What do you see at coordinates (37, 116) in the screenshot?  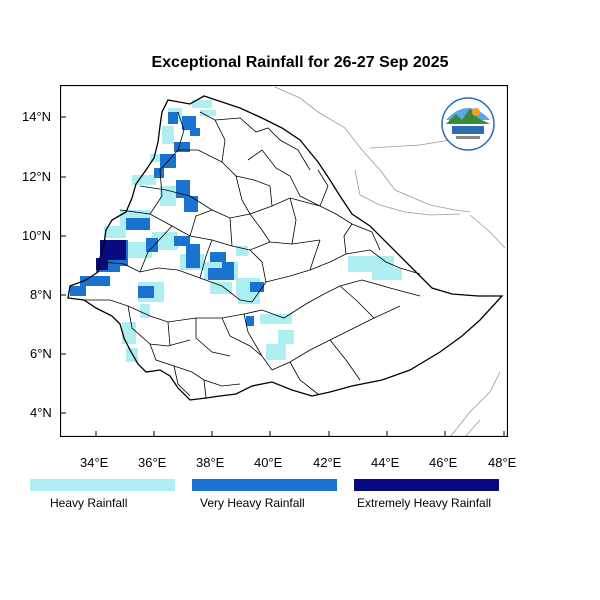 I see `y-tick-label: 14°N` at bounding box center [37, 116].